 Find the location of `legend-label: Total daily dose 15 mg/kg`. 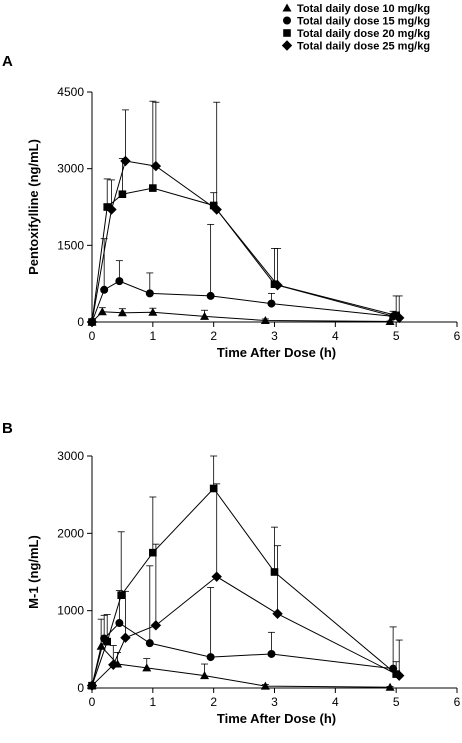

legend-label: Total daily dose 15 mg/kg is located at coordinates (363, 22).